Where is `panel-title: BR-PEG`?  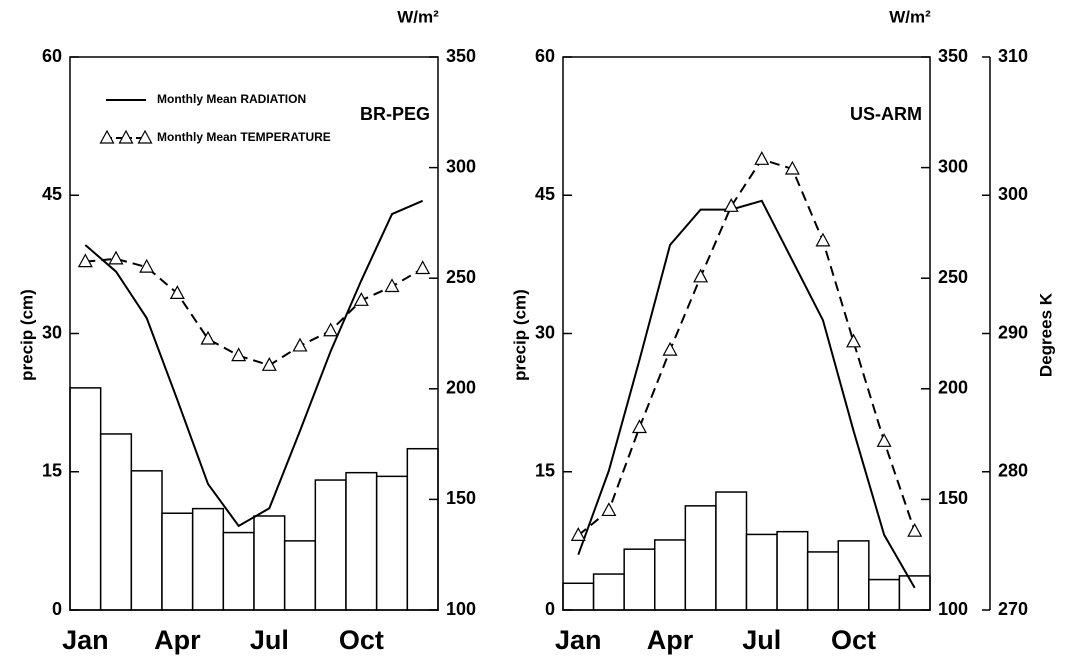
panel-title: BR-PEG is located at coordinates (395, 114).